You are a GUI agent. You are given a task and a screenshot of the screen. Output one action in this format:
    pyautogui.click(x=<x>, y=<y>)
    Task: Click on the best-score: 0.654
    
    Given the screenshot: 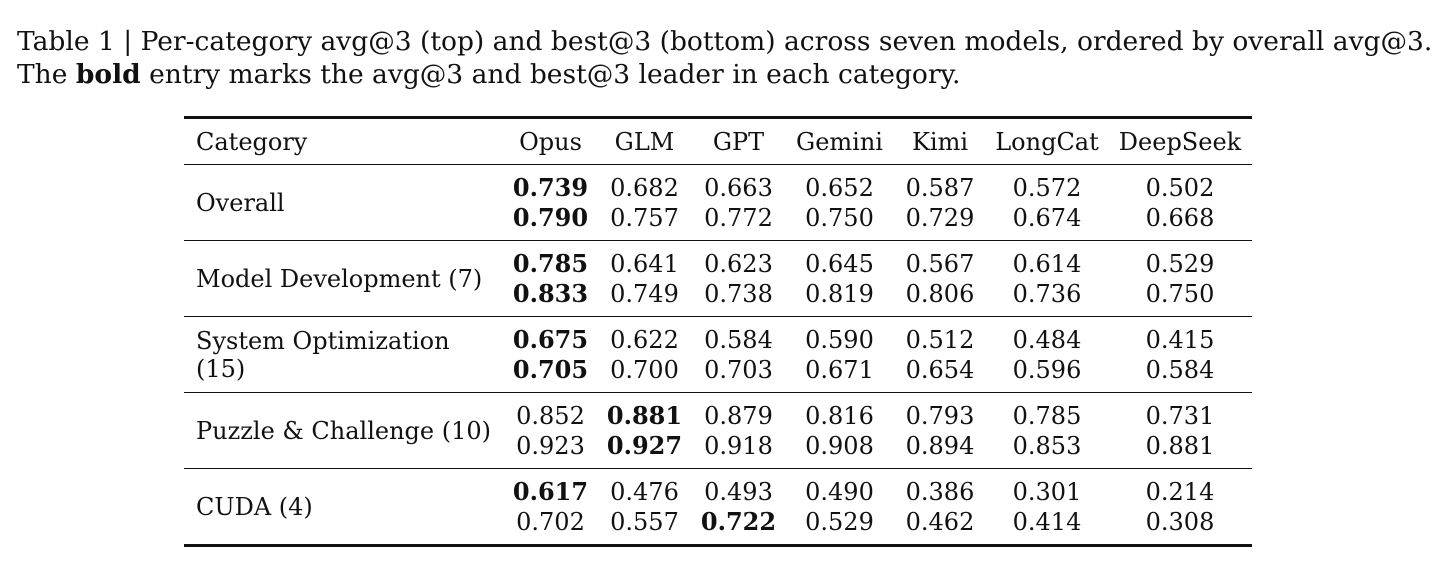 What is the action you would take?
    pyautogui.click(x=940, y=369)
    